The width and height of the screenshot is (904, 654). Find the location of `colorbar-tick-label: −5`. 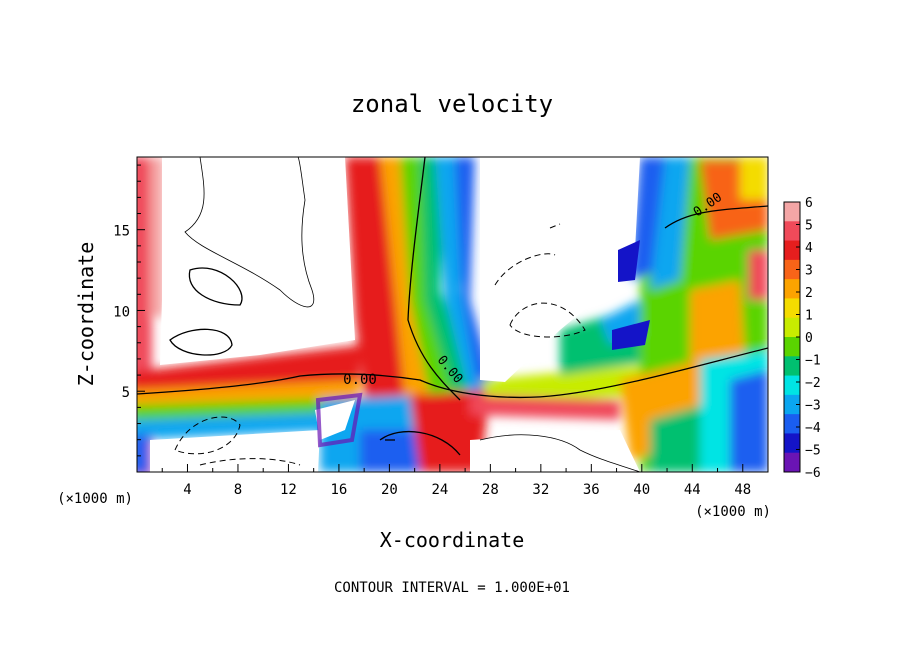

colorbar-tick-label: −5 is located at coordinates (813, 451).